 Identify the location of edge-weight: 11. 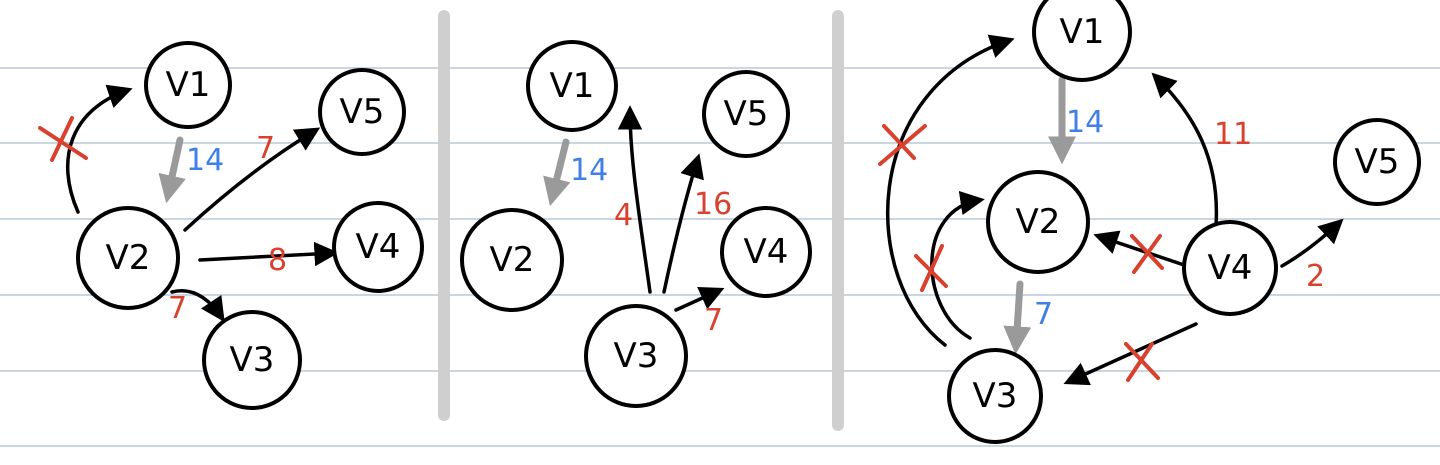
(1233, 134).